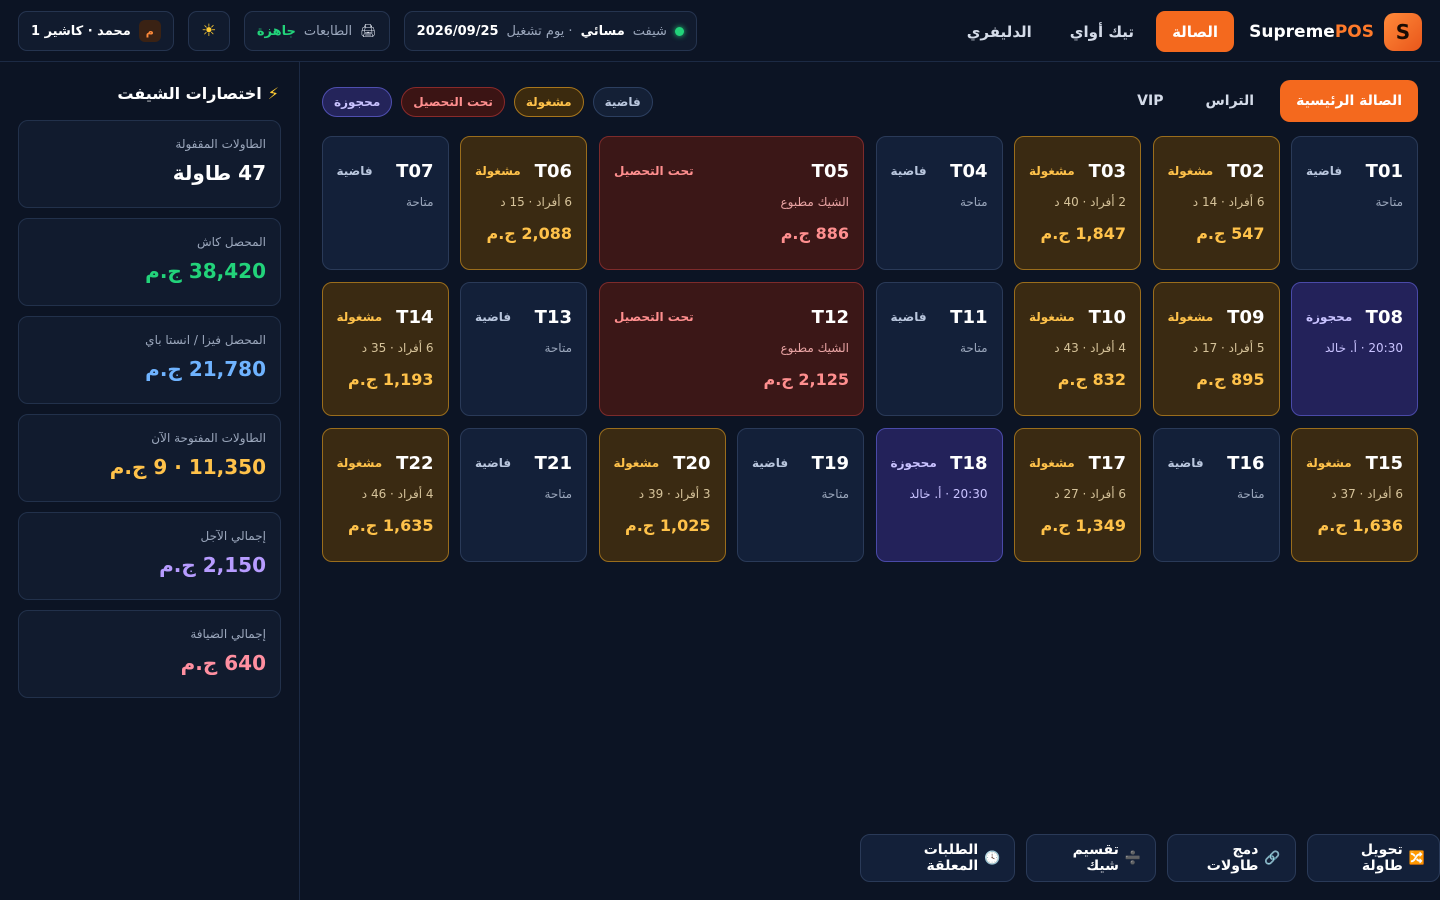 The image size is (1440, 900). Describe the element at coordinates (273, 93) in the screenshot. I see `bolt-icon: ⚡` at that location.